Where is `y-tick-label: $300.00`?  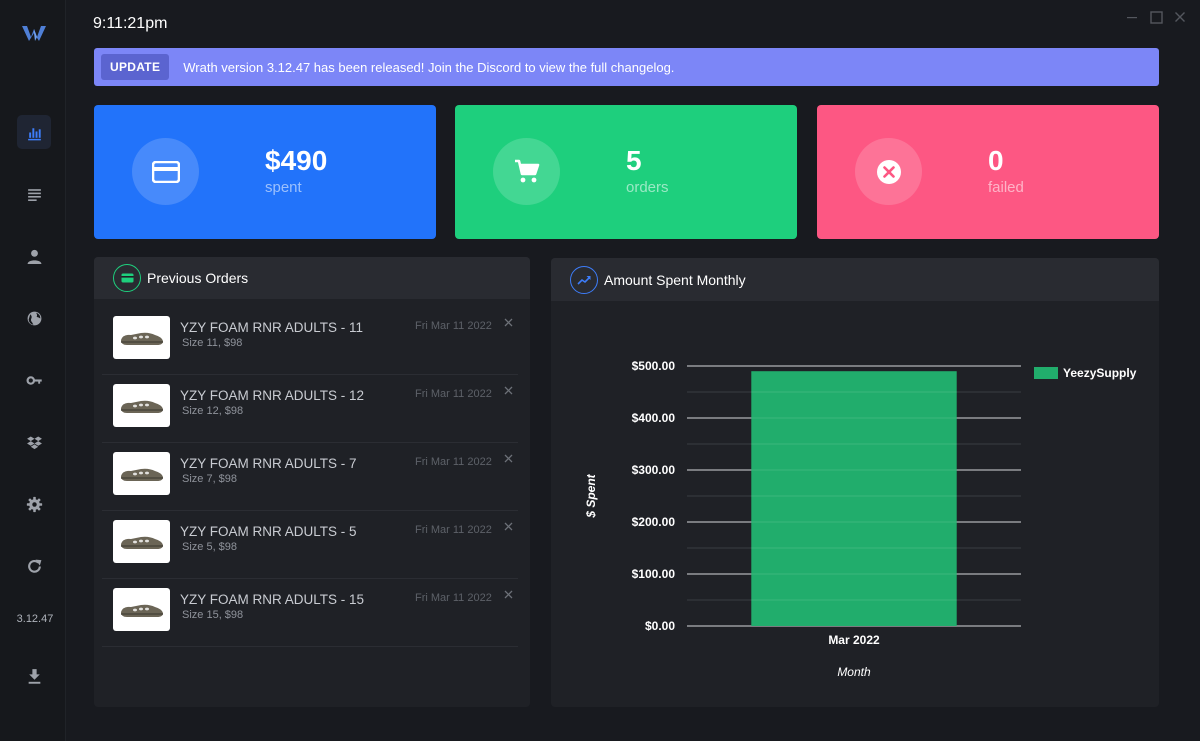
y-tick-label: $300.00 is located at coordinates (654, 470).